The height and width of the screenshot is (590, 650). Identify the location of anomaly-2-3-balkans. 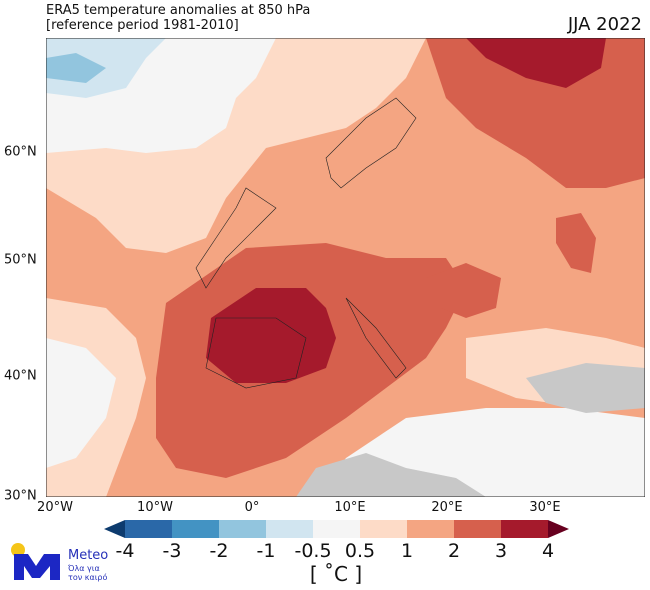
(463, 290).